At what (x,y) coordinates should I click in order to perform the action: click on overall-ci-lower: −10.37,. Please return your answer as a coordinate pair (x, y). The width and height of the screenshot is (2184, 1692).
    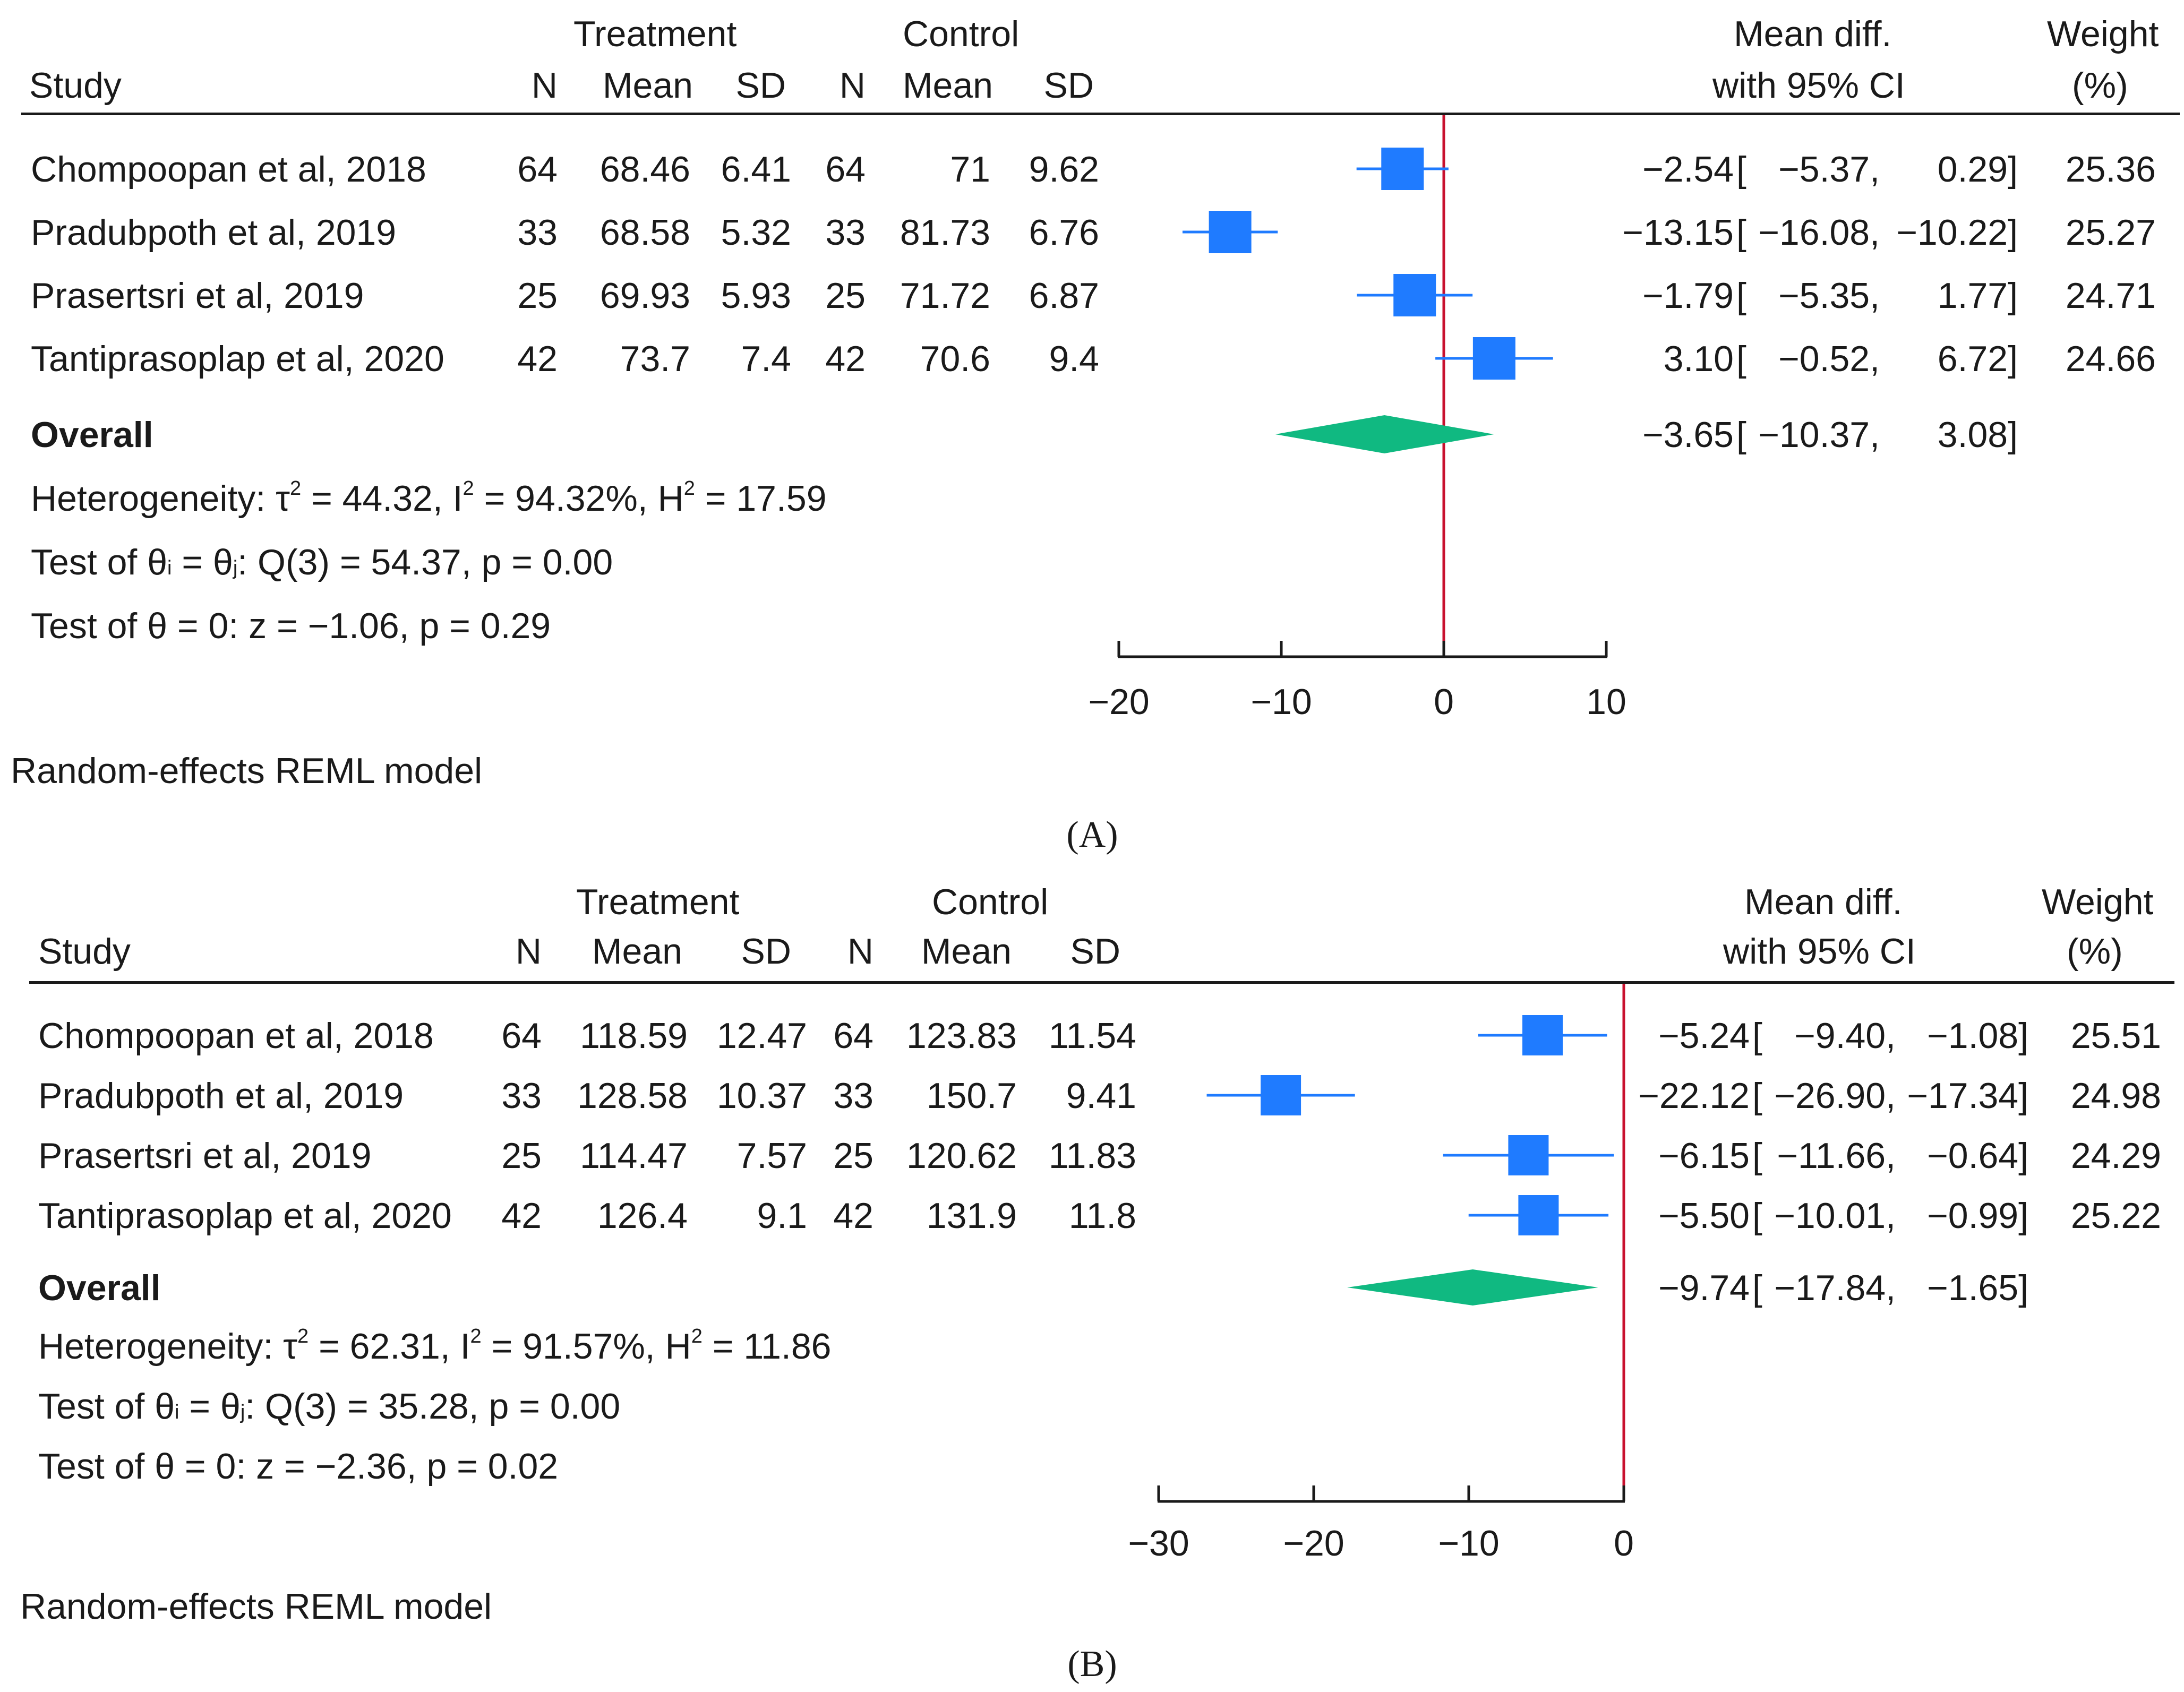
    Looking at the image, I should click on (1819, 435).